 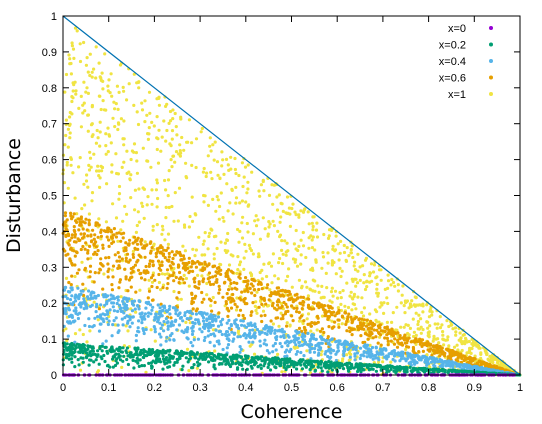 I want to click on x-tick-label: 0.5, so click(x=291, y=388).